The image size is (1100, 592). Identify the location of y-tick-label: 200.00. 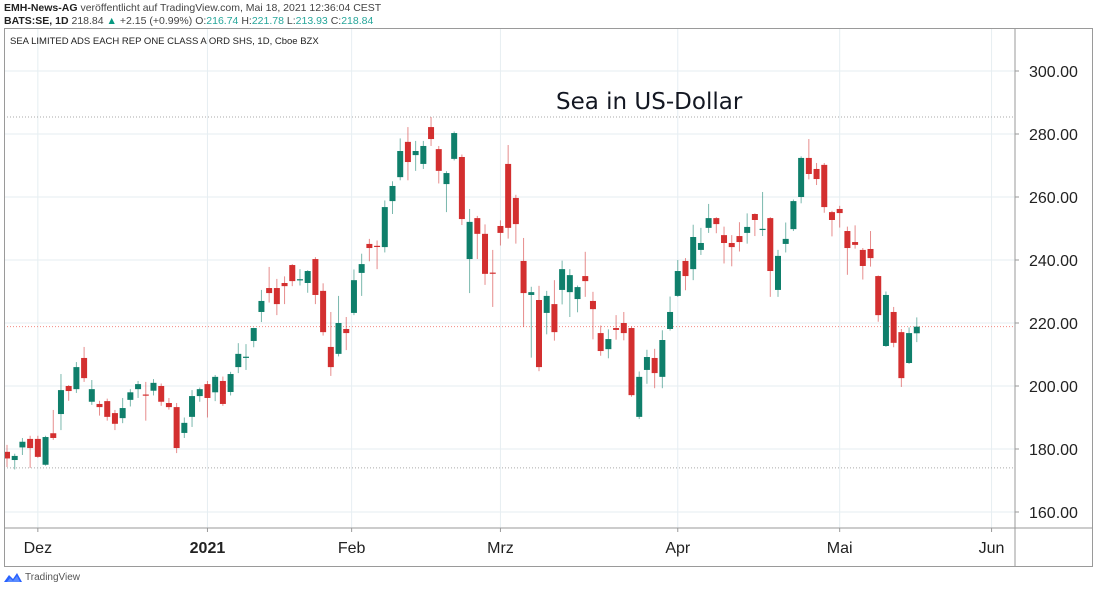
(1053, 387).